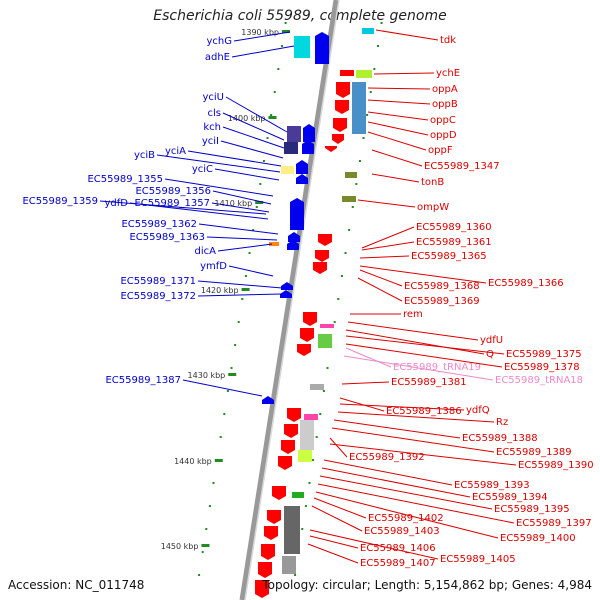 The height and width of the screenshot is (600, 600). What do you see at coordinates (424, 411) in the screenshot?
I see `gene-label: EC55989_1386` at bounding box center [424, 411].